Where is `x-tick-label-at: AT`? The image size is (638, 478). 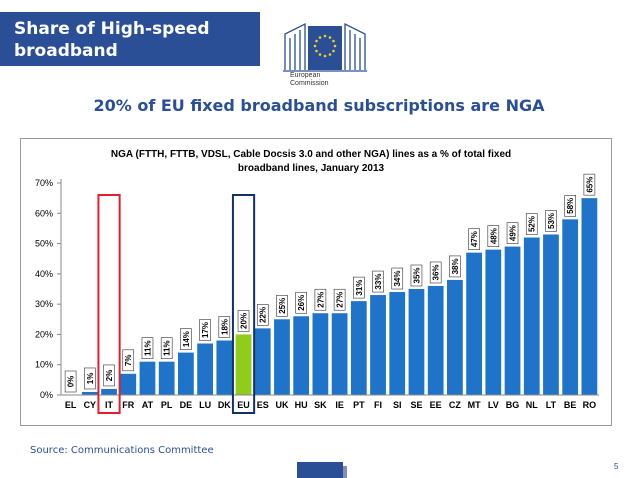
x-tick-label-at: AT is located at coordinates (148, 405).